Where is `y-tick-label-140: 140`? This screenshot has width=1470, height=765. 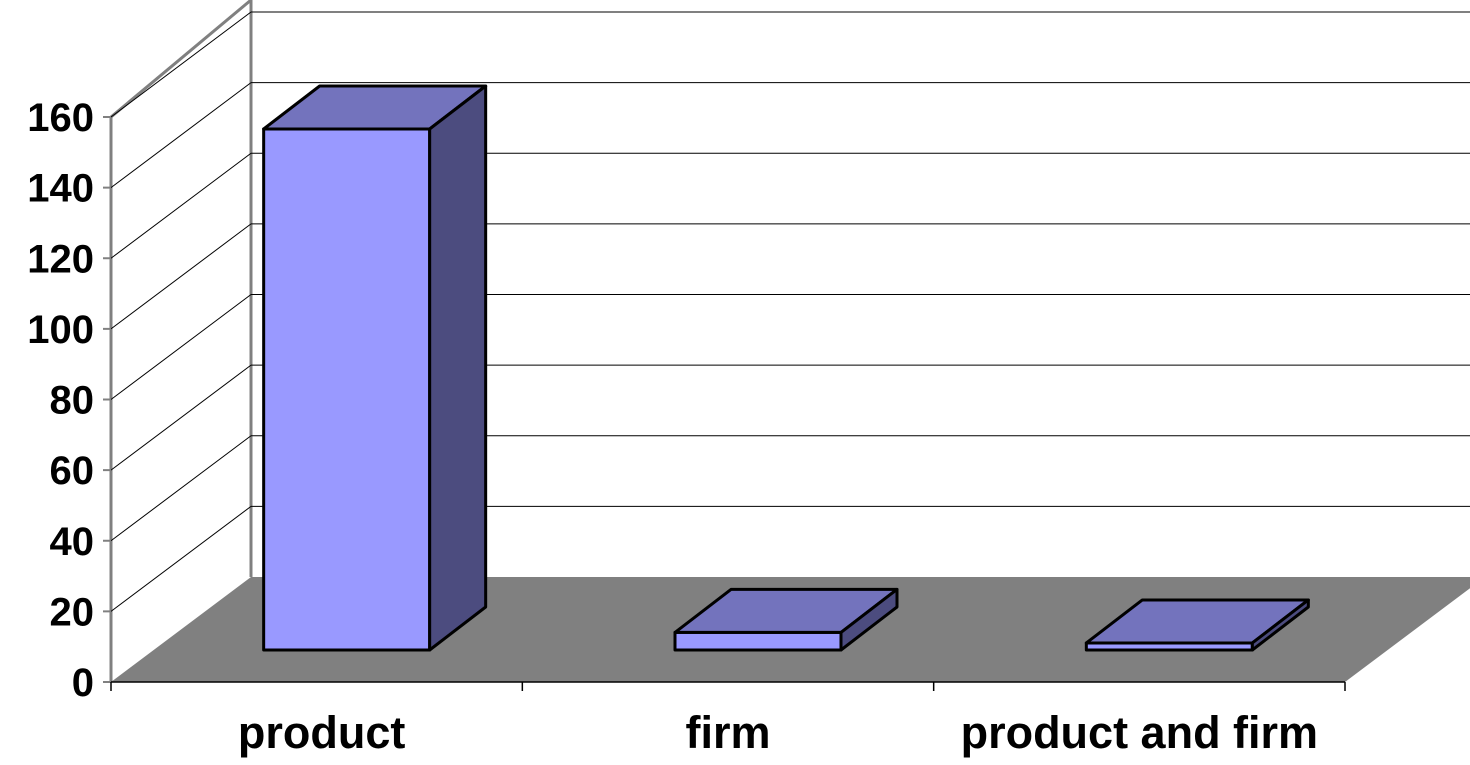 y-tick-label-140: 140 is located at coordinates (60, 189).